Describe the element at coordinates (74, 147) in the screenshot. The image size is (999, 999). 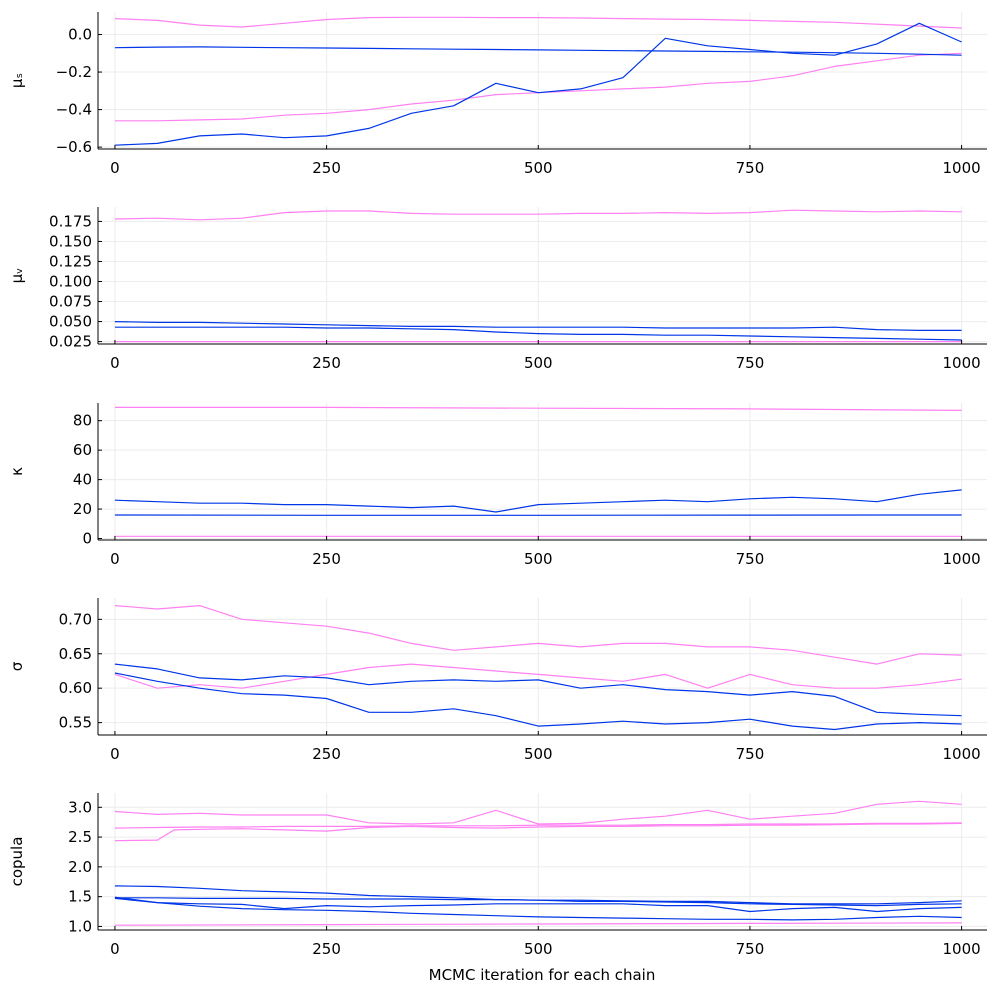
I see `y-tick-label: −0.6` at that location.